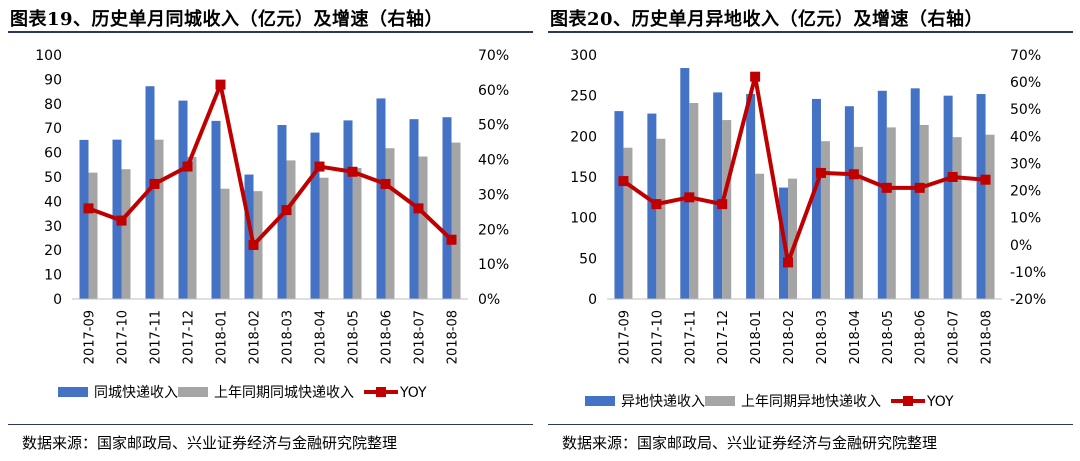 This screenshot has width=1080, height=461. Describe the element at coordinates (493, 230) in the screenshot. I see `y2-tick-label: 20%` at that location.